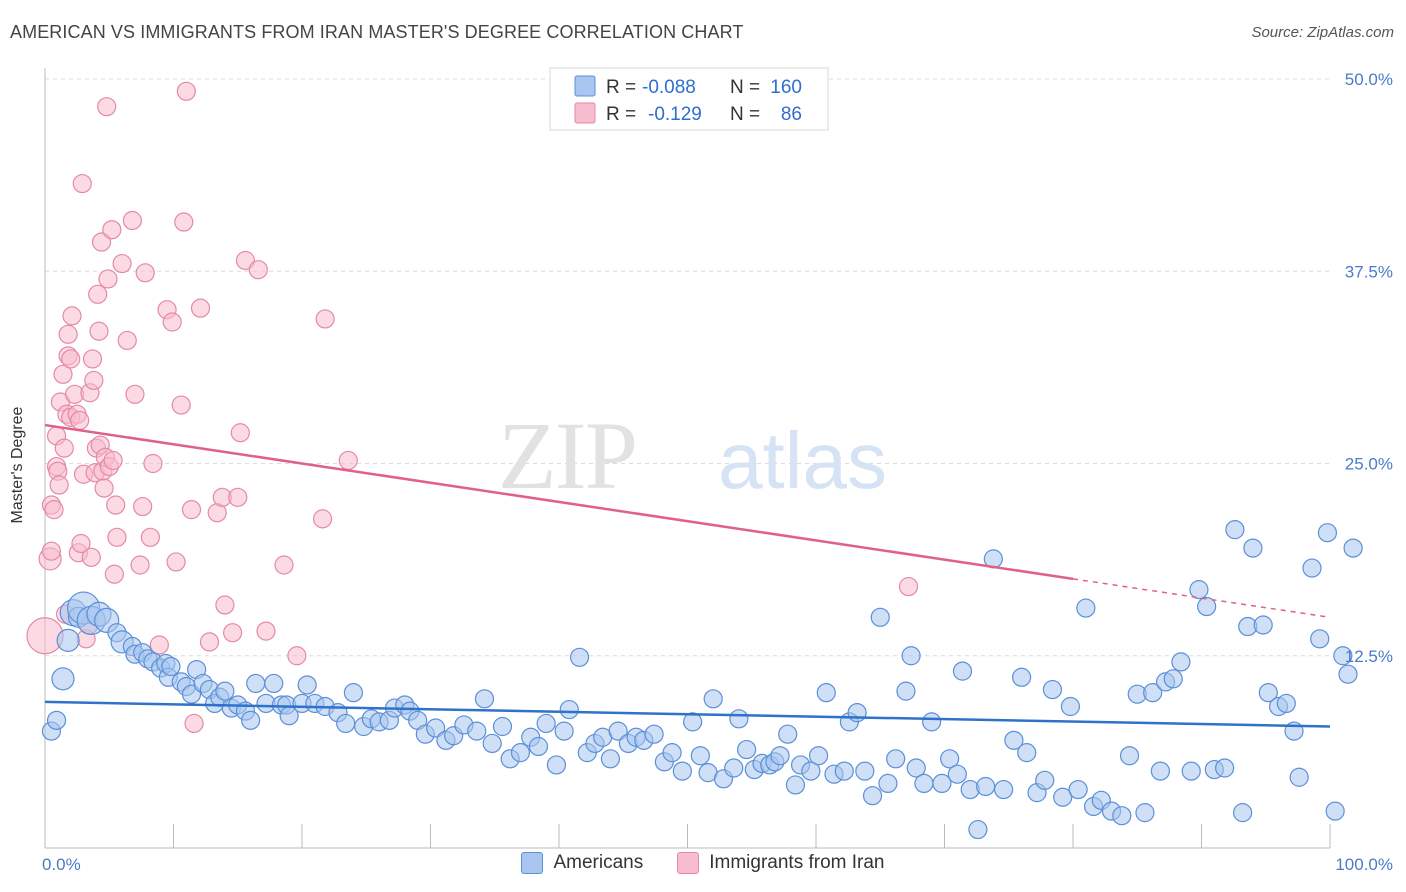  What do you see at coordinates (692, 455) in the screenshot?
I see `watermark: ZIP atlas` at bounding box center [692, 455].